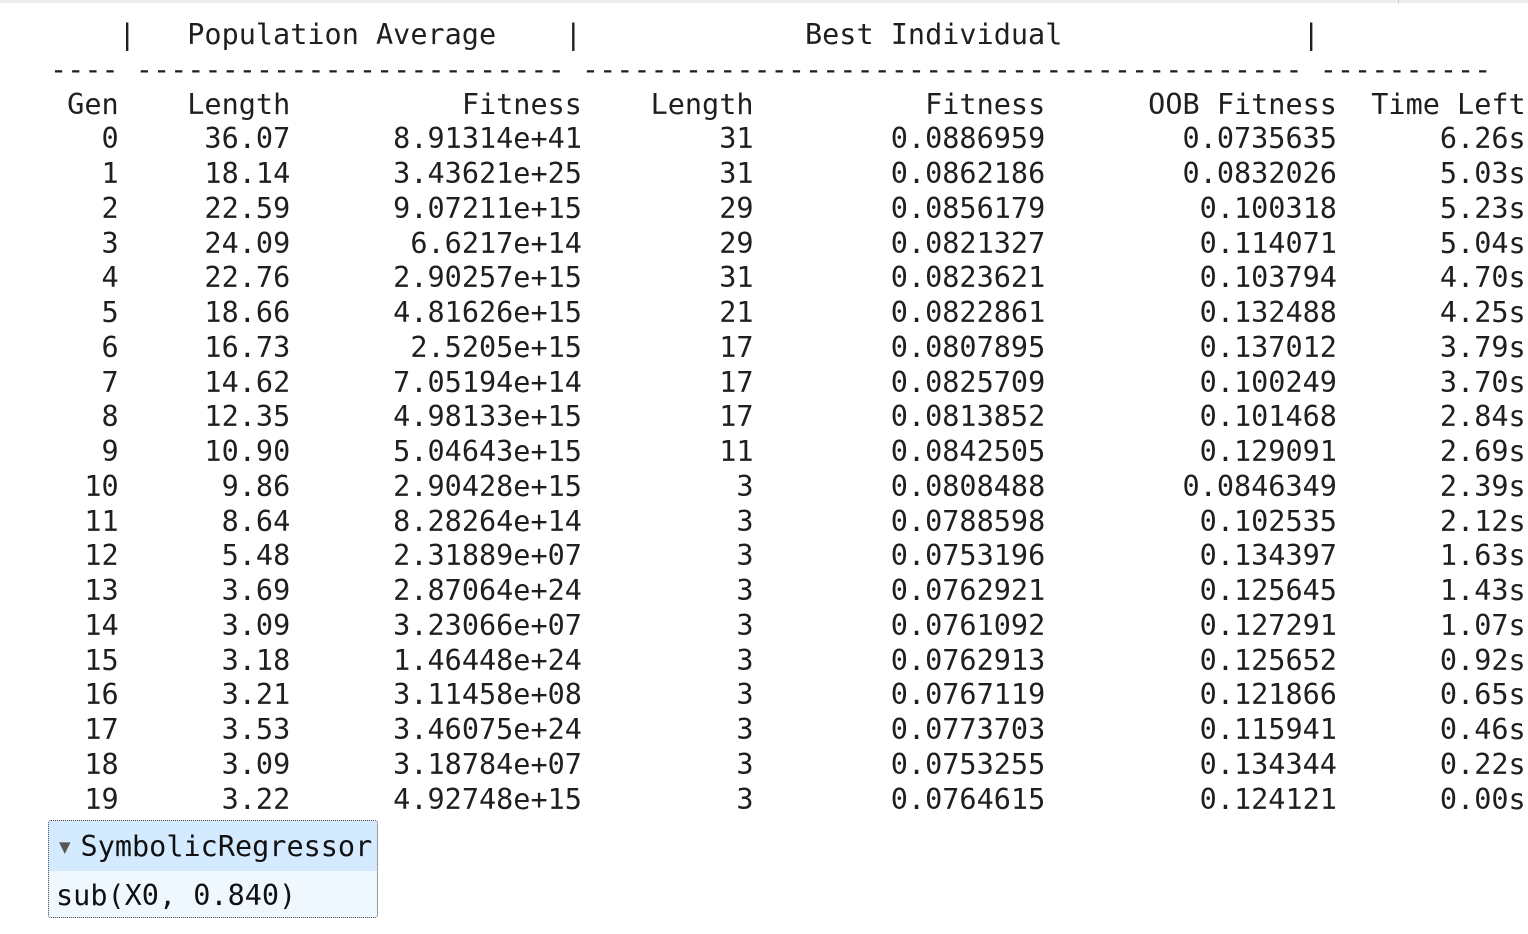 The height and width of the screenshot is (934, 1528). What do you see at coordinates (204, 382) in the screenshot?
I see `log-cell-1: 14.62` at bounding box center [204, 382].